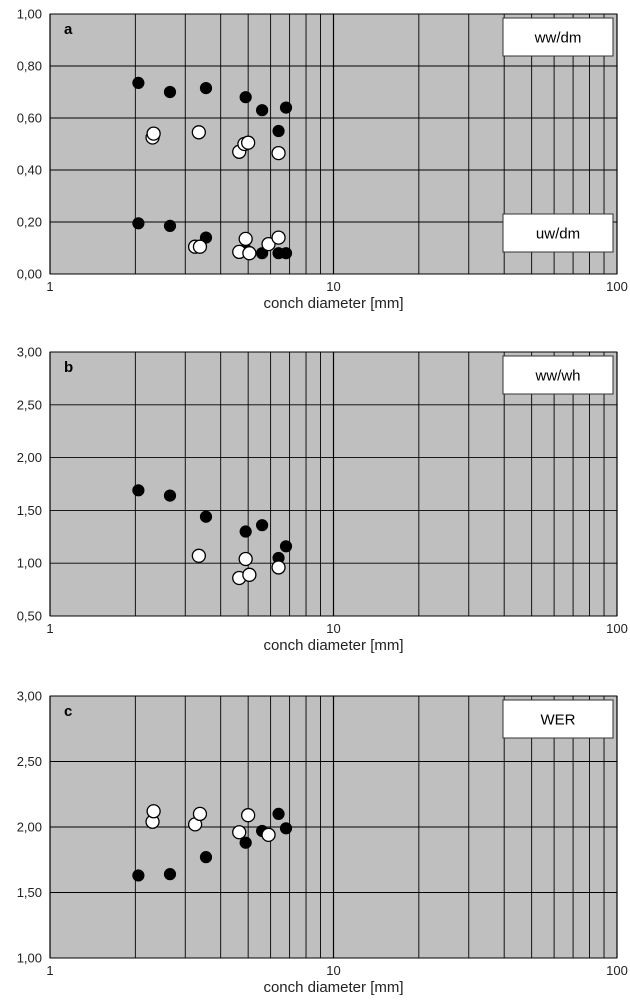 The width and height of the screenshot is (630, 1006). I want to click on annotation-label: ww/dm, so click(558, 38).